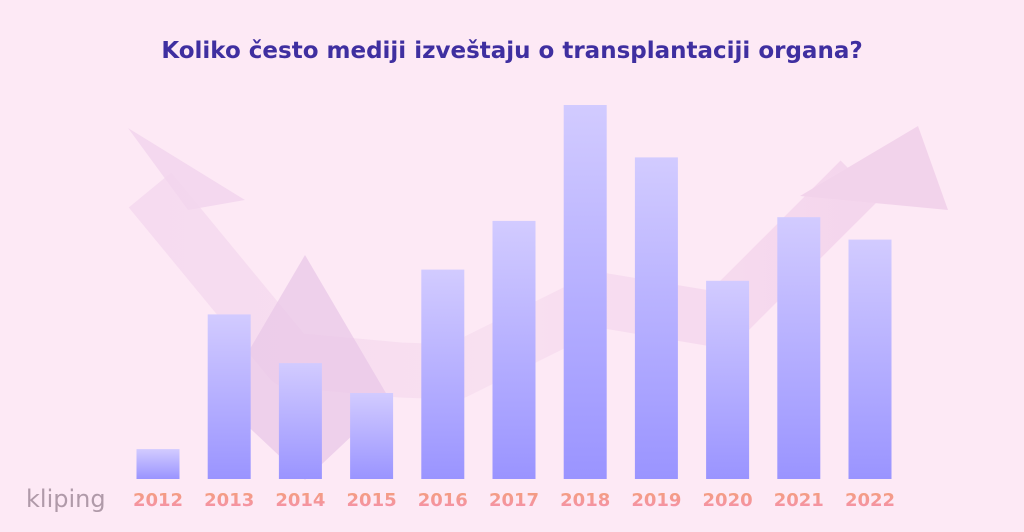 The height and width of the screenshot is (532, 1024). I want to click on x-tick-label-2019: 2019, so click(656, 500).